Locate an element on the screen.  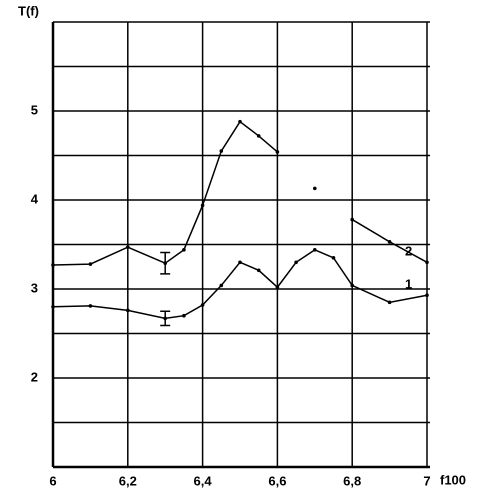
series-label: 2 is located at coordinates (408, 251).